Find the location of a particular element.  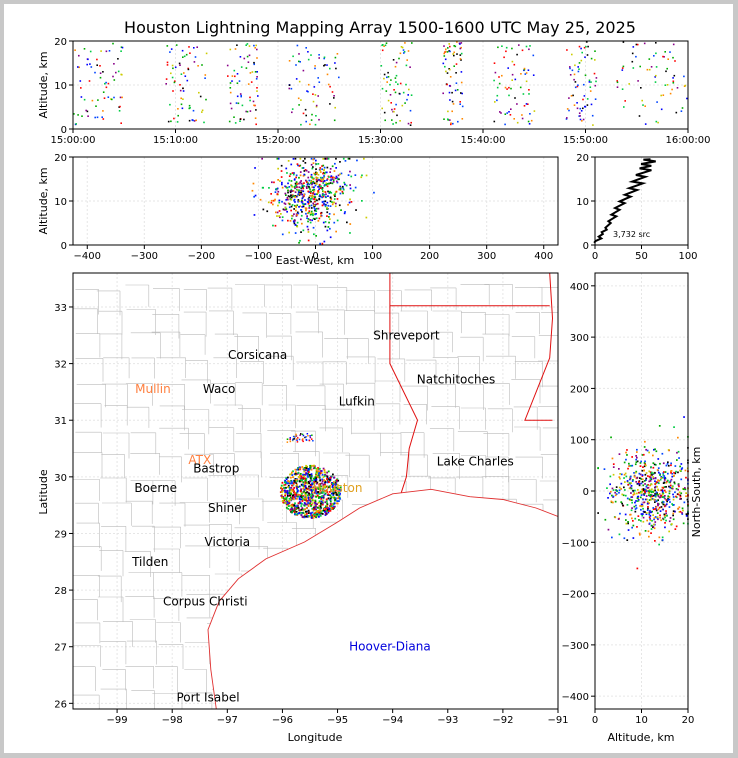

map-sources is located at coordinates (310, 476).